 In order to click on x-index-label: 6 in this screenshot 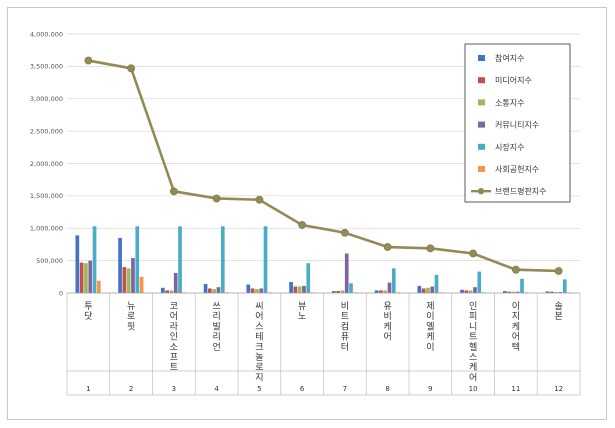, I will do `click(302, 389)`.